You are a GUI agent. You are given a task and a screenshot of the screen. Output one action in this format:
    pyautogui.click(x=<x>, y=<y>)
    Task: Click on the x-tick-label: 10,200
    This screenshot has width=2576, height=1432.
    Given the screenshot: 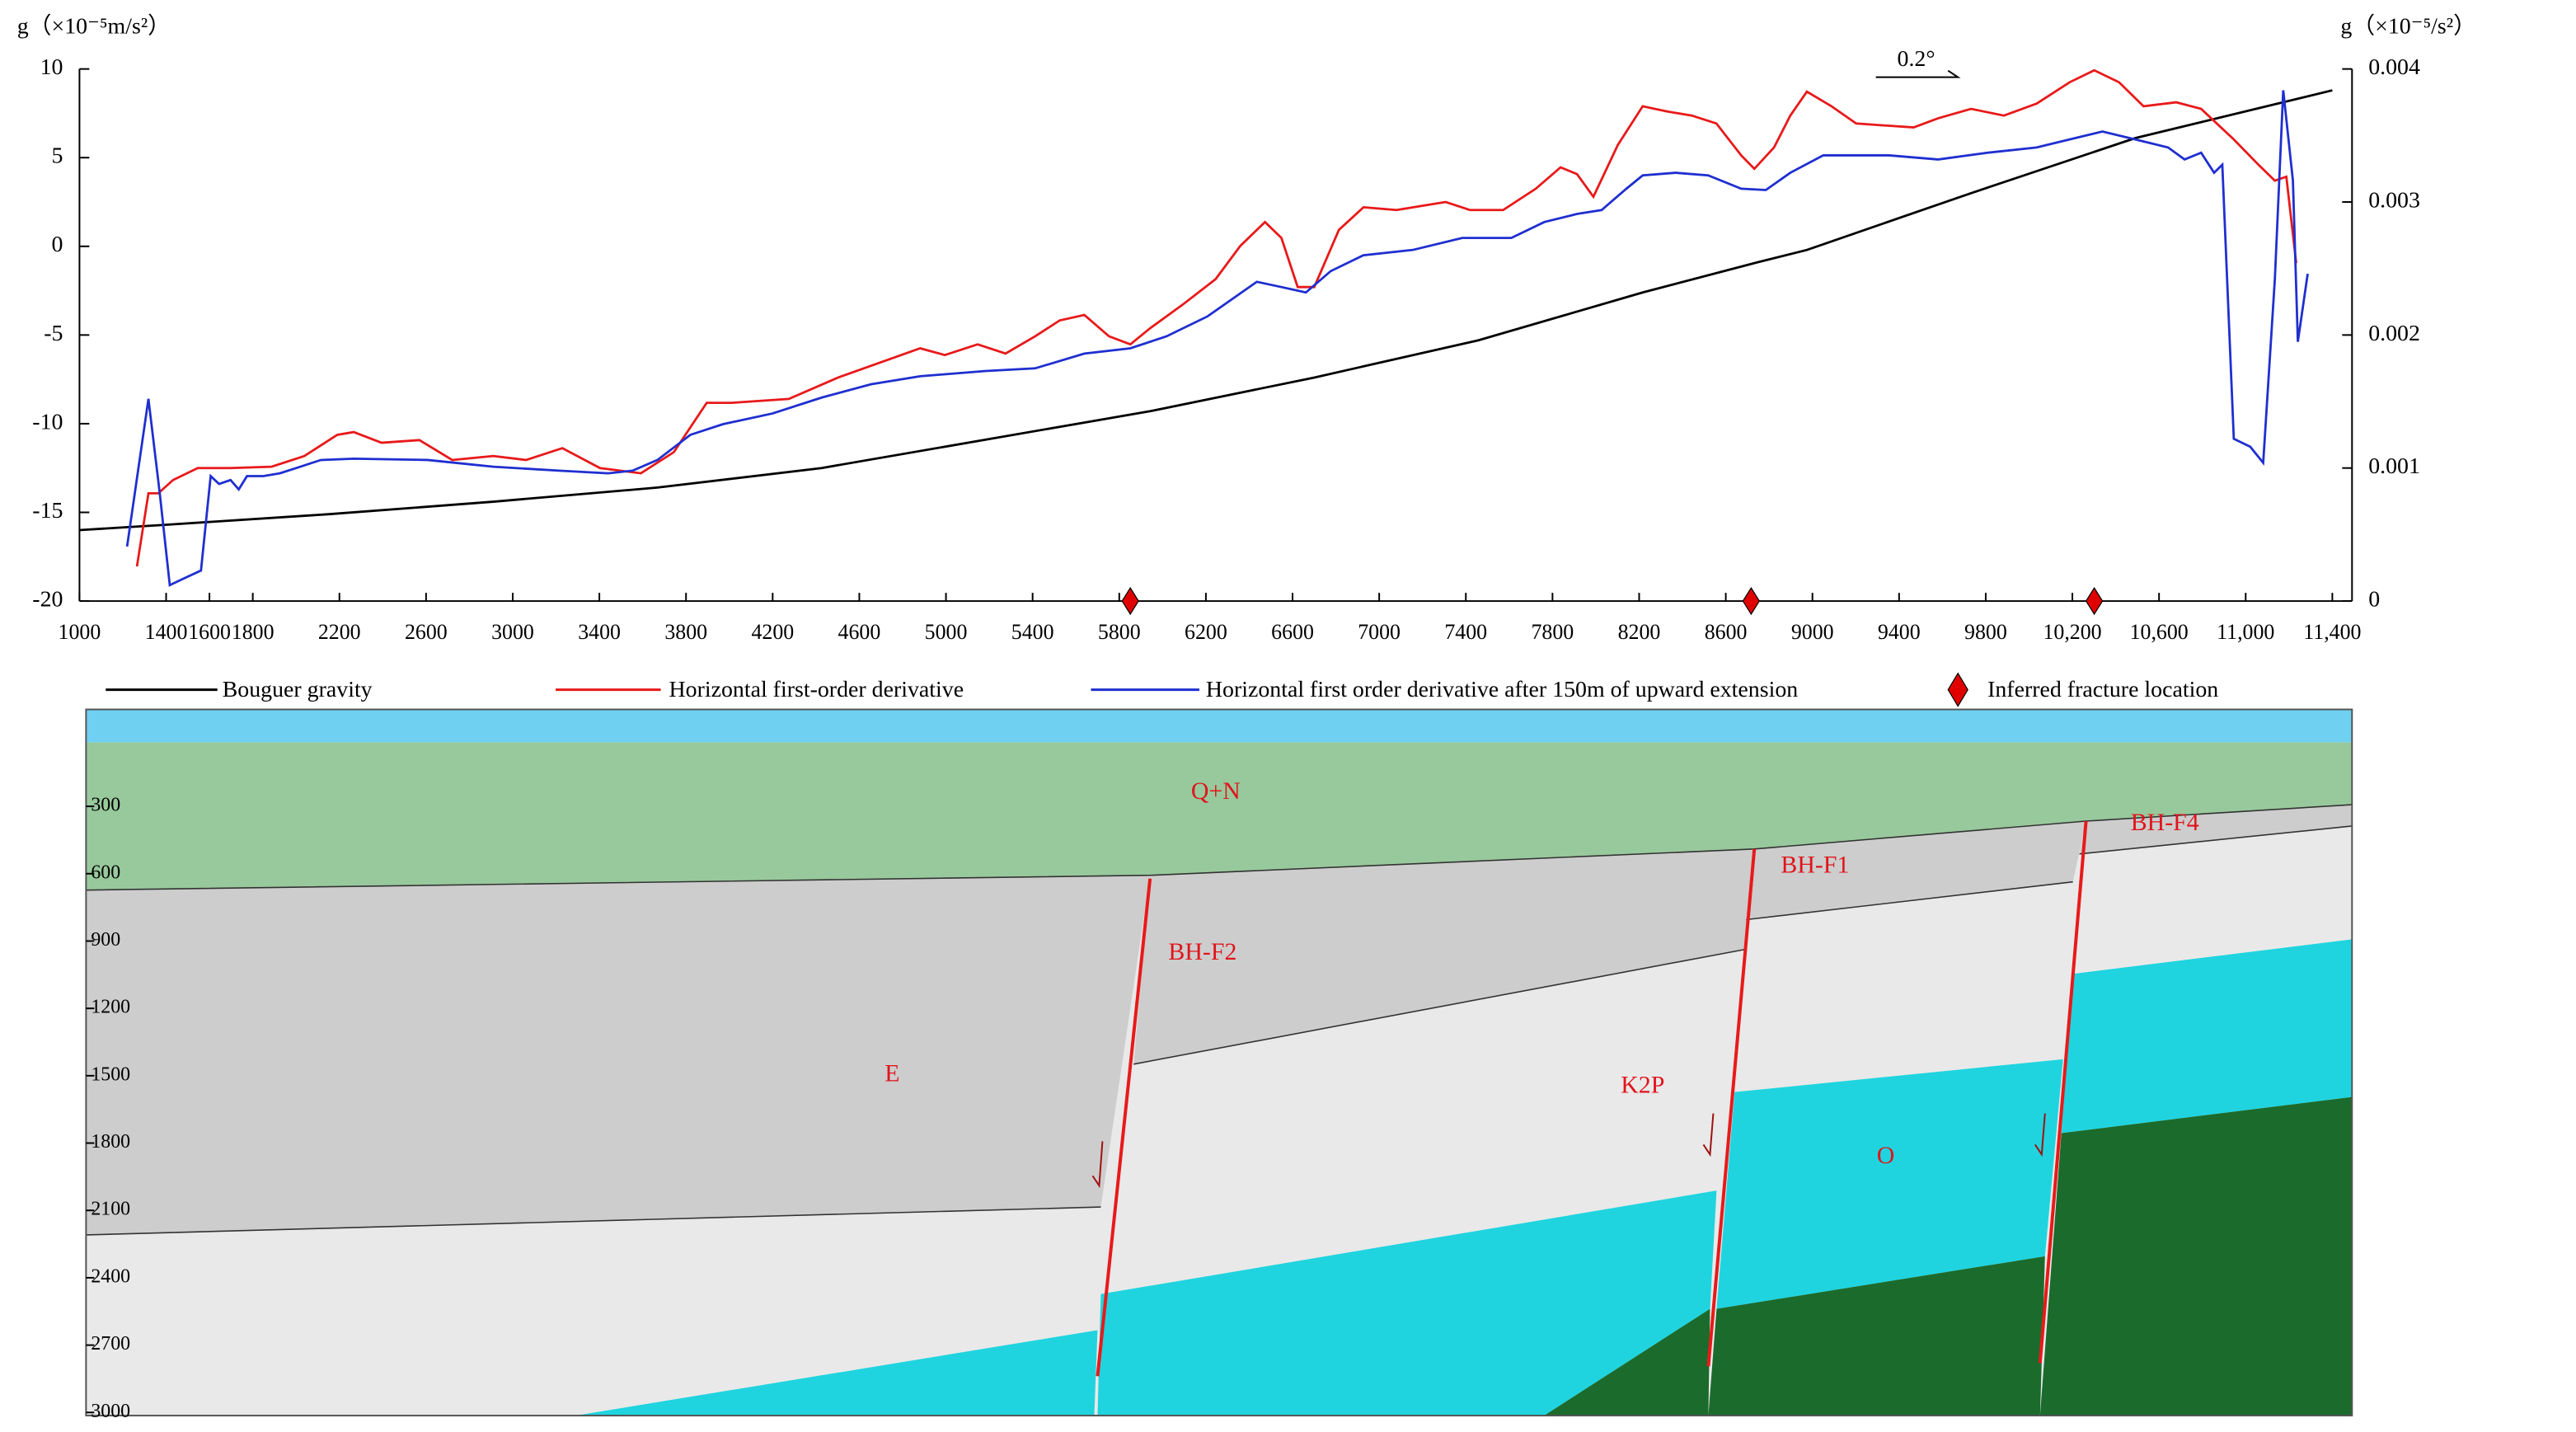 What is the action you would take?
    pyautogui.click(x=2072, y=632)
    